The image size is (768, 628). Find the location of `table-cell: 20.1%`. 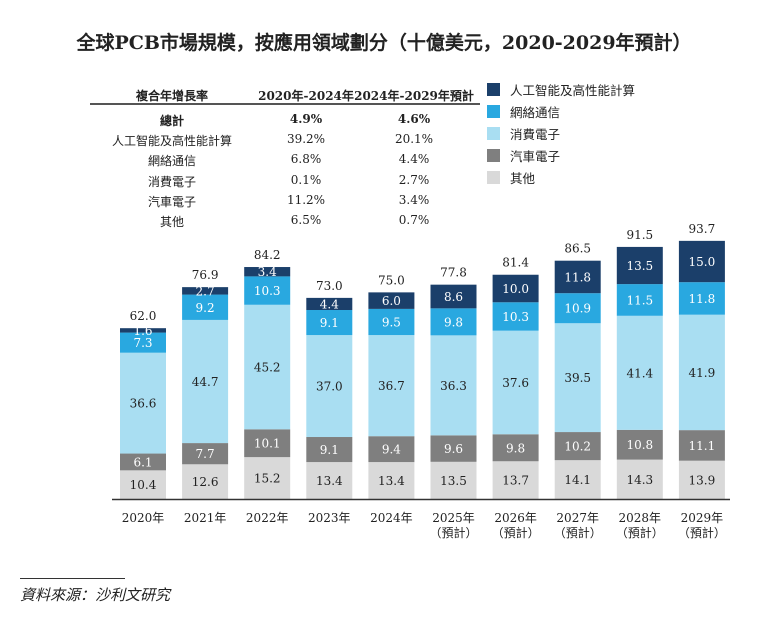

table-cell: 20.1% is located at coordinates (414, 139).